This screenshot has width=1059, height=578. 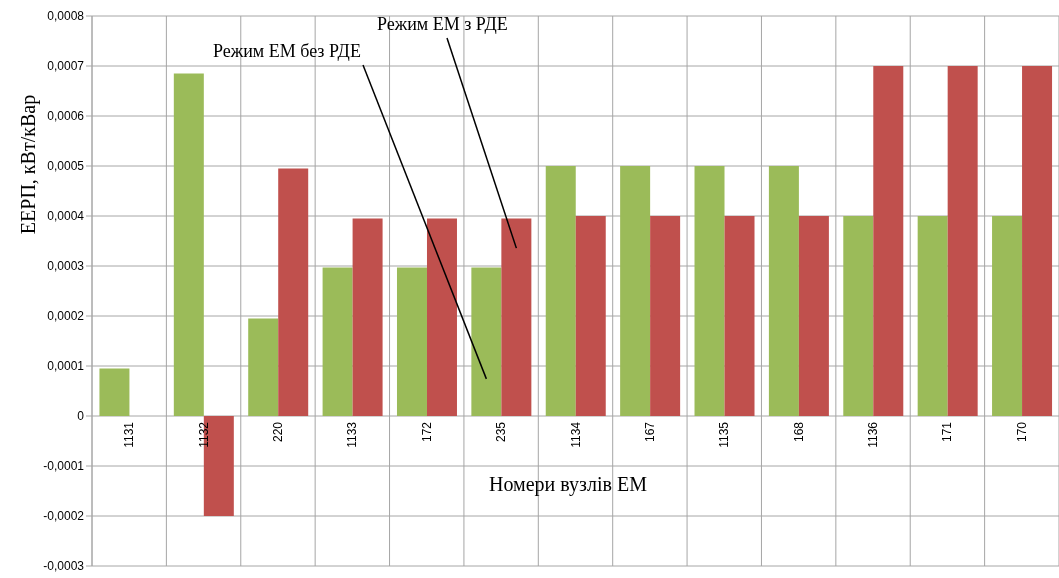 I want to click on x-tick-label: 1136, so click(x=873, y=434).